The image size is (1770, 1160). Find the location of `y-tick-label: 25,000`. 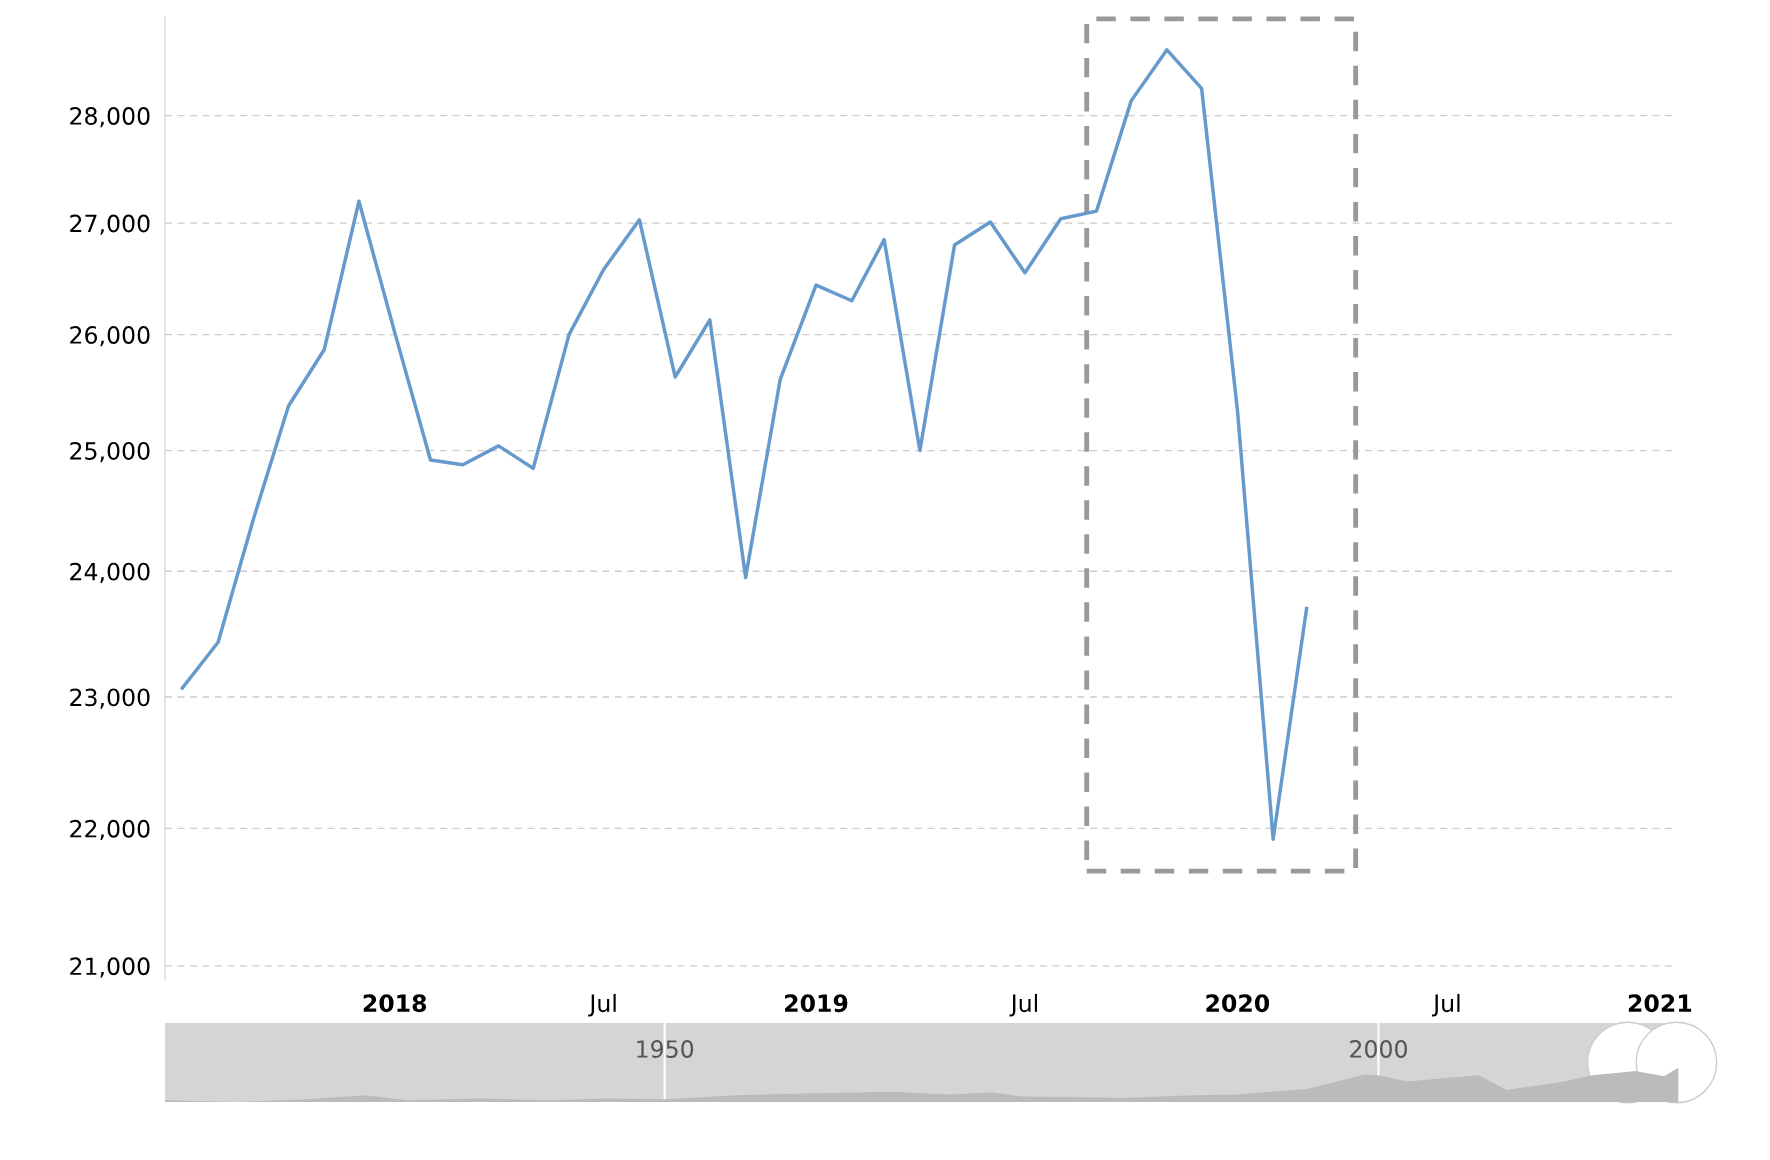

y-tick-label: 25,000 is located at coordinates (110, 452).